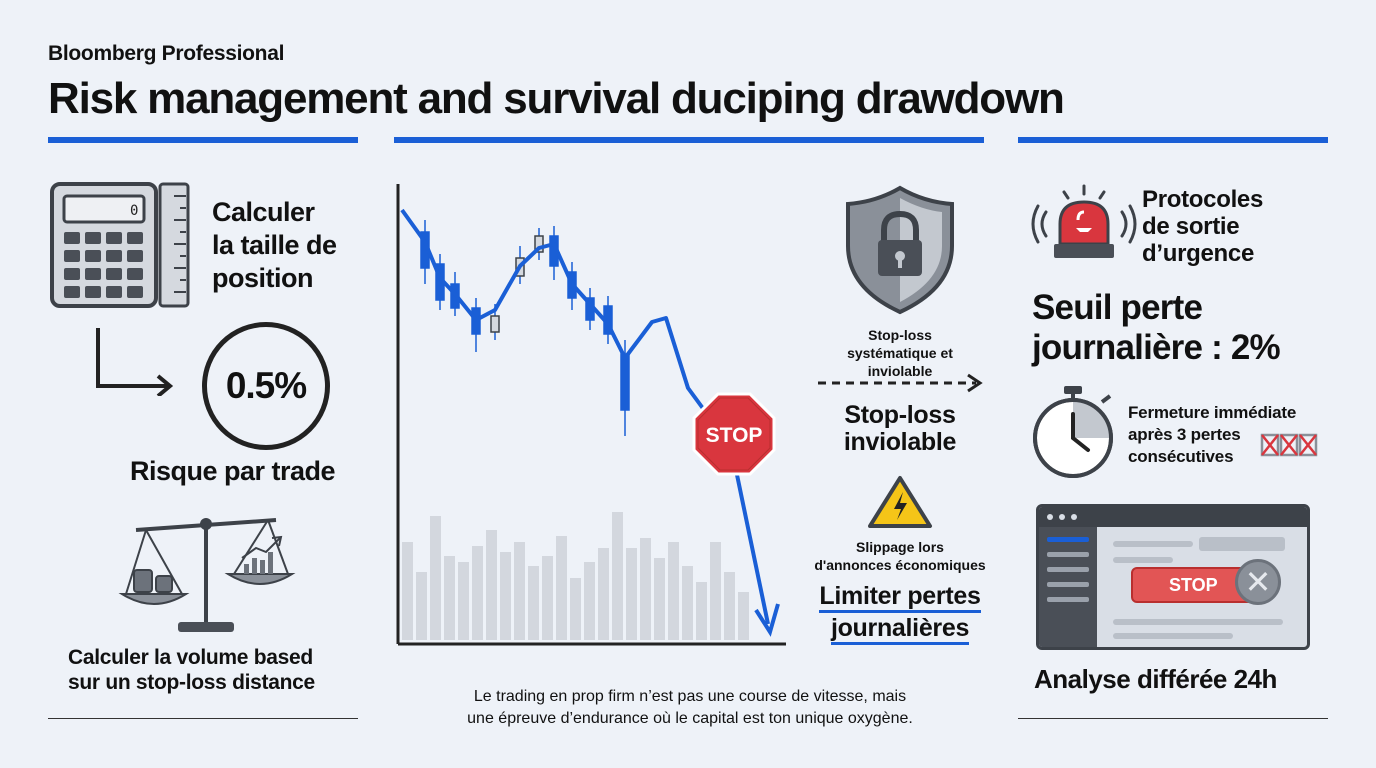 This screenshot has width=1376, height=768. Describe the element at coordinates (1156, 327) in the screenshot. I see `daily-loss-threshold: Seuil perte journalière : 2%` at that location.